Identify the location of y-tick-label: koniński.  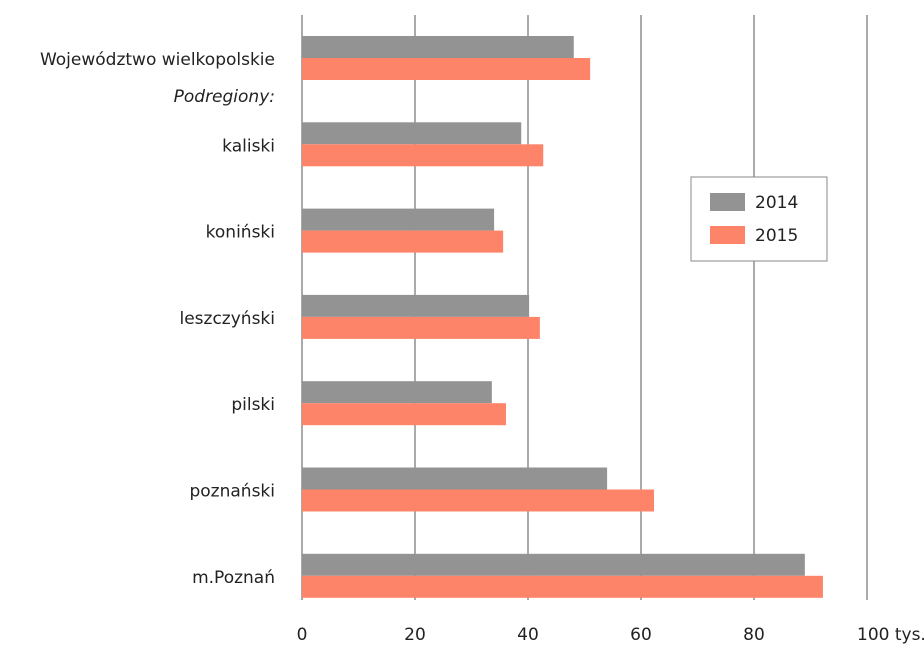
(240, 233).